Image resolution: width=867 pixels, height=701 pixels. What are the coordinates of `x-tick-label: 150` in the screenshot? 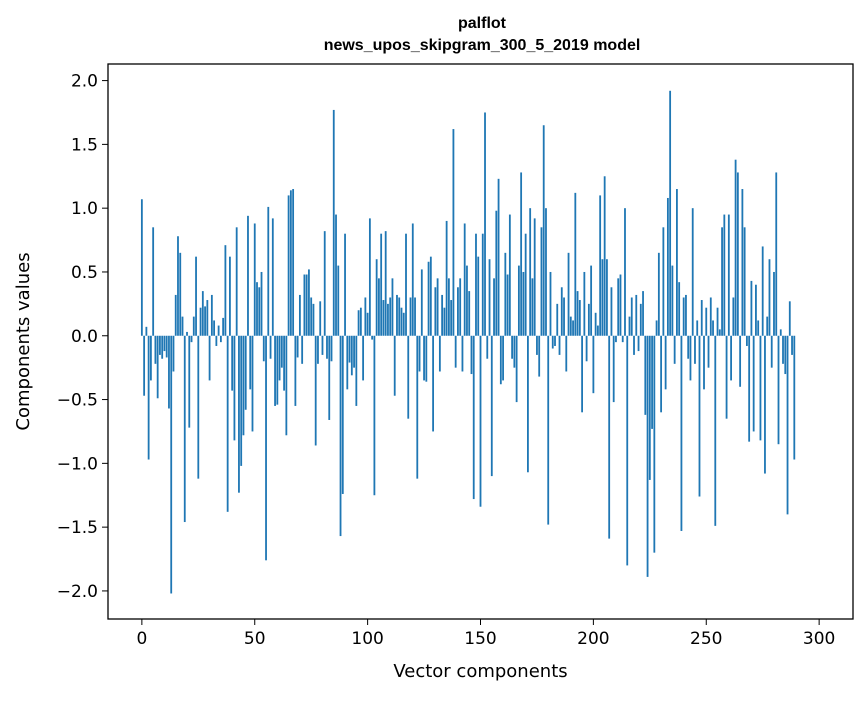 It's located at (480, 639).